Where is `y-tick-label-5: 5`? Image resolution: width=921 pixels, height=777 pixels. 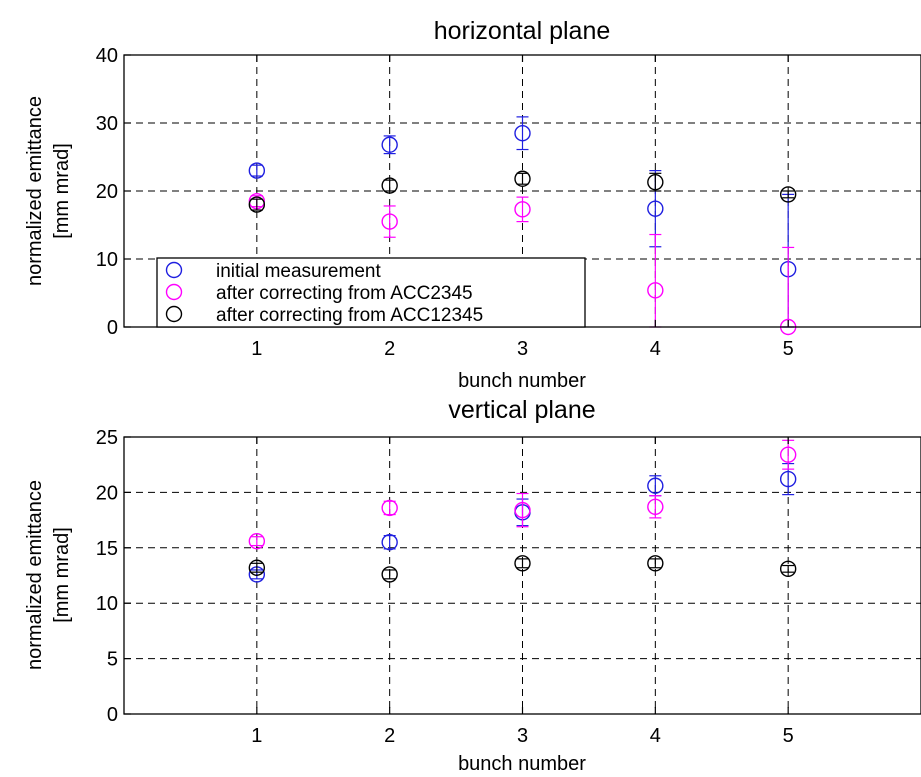 y-tick-label-5: 5 is located at coordinates (112, 660).